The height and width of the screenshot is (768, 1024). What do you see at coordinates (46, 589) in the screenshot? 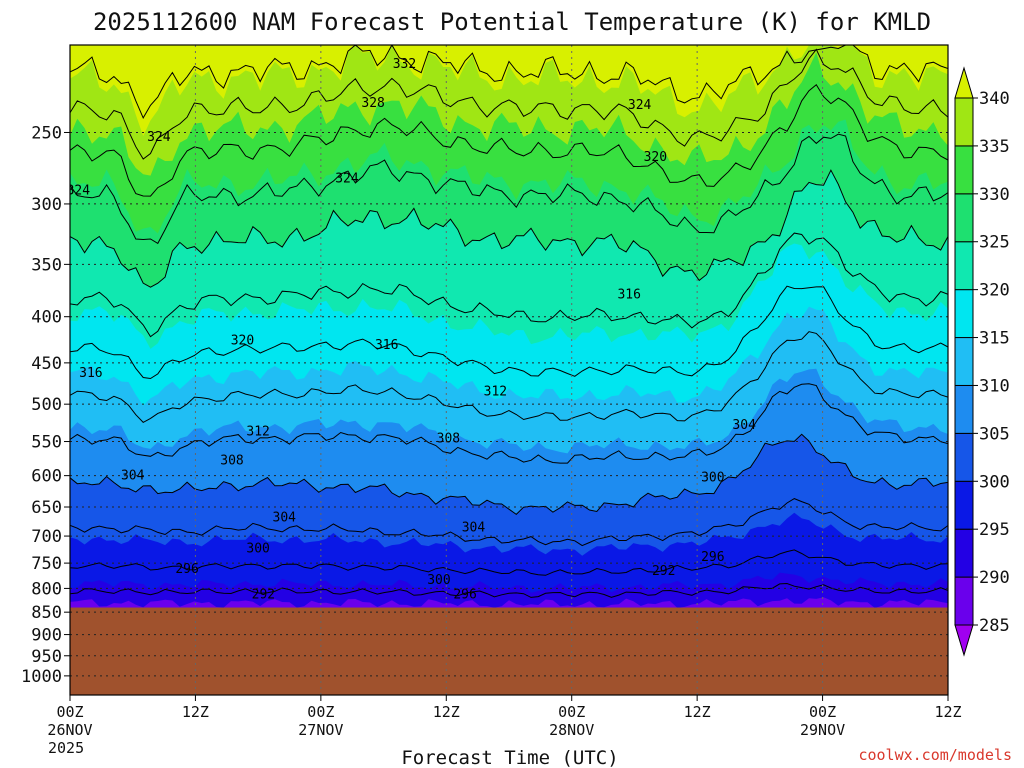
I see `y-tick-label: 800` at bounding box center [46, 589].